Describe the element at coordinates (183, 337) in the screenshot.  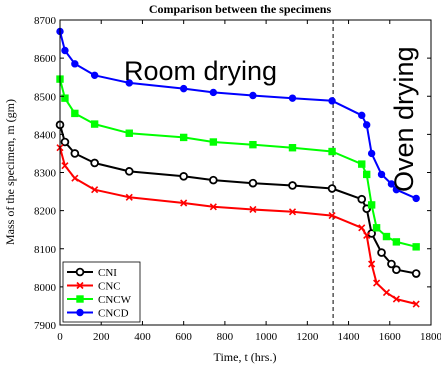
I see `x-tick-label: 600` at that location.